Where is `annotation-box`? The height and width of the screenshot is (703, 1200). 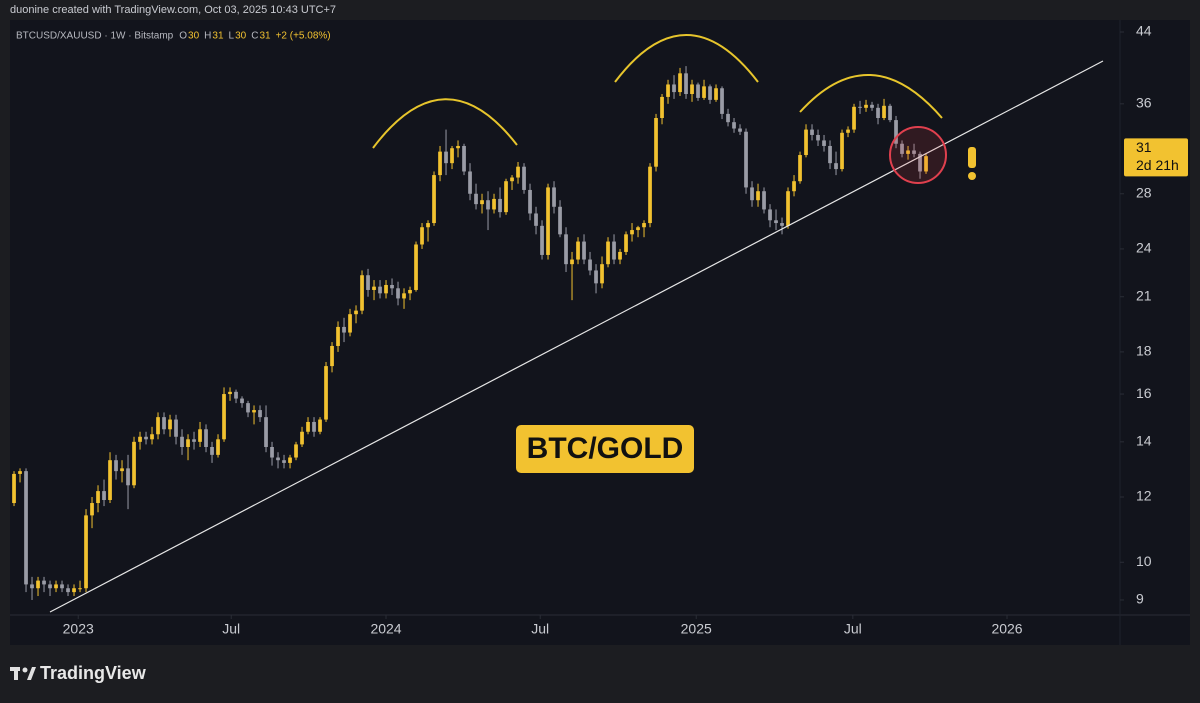
annotation-box is located at coordinates (605, 449).